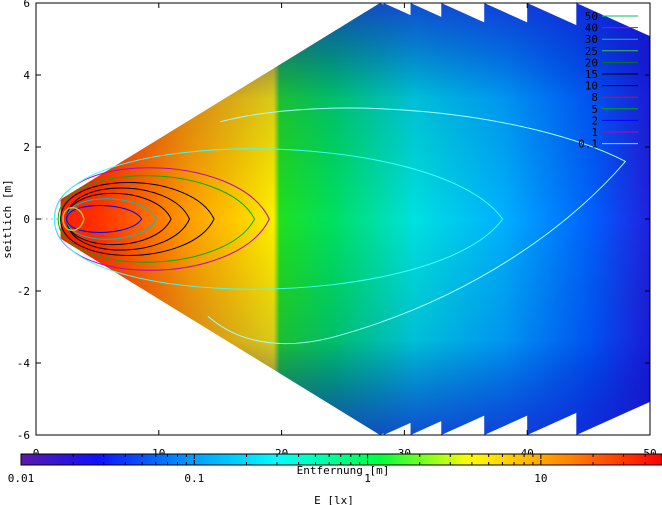  What do you see at coordinates (594, 132) in the screenshot?
I see `legend-label: 1` at bounding box center [594, 132].